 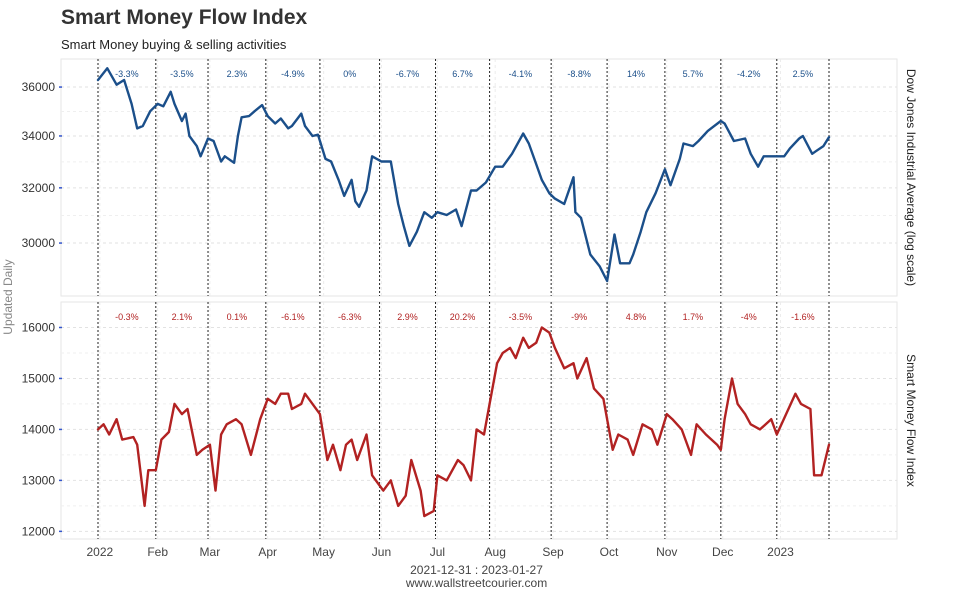 I want to click on y-tick-label: 36000, so click(x=39, y=87).